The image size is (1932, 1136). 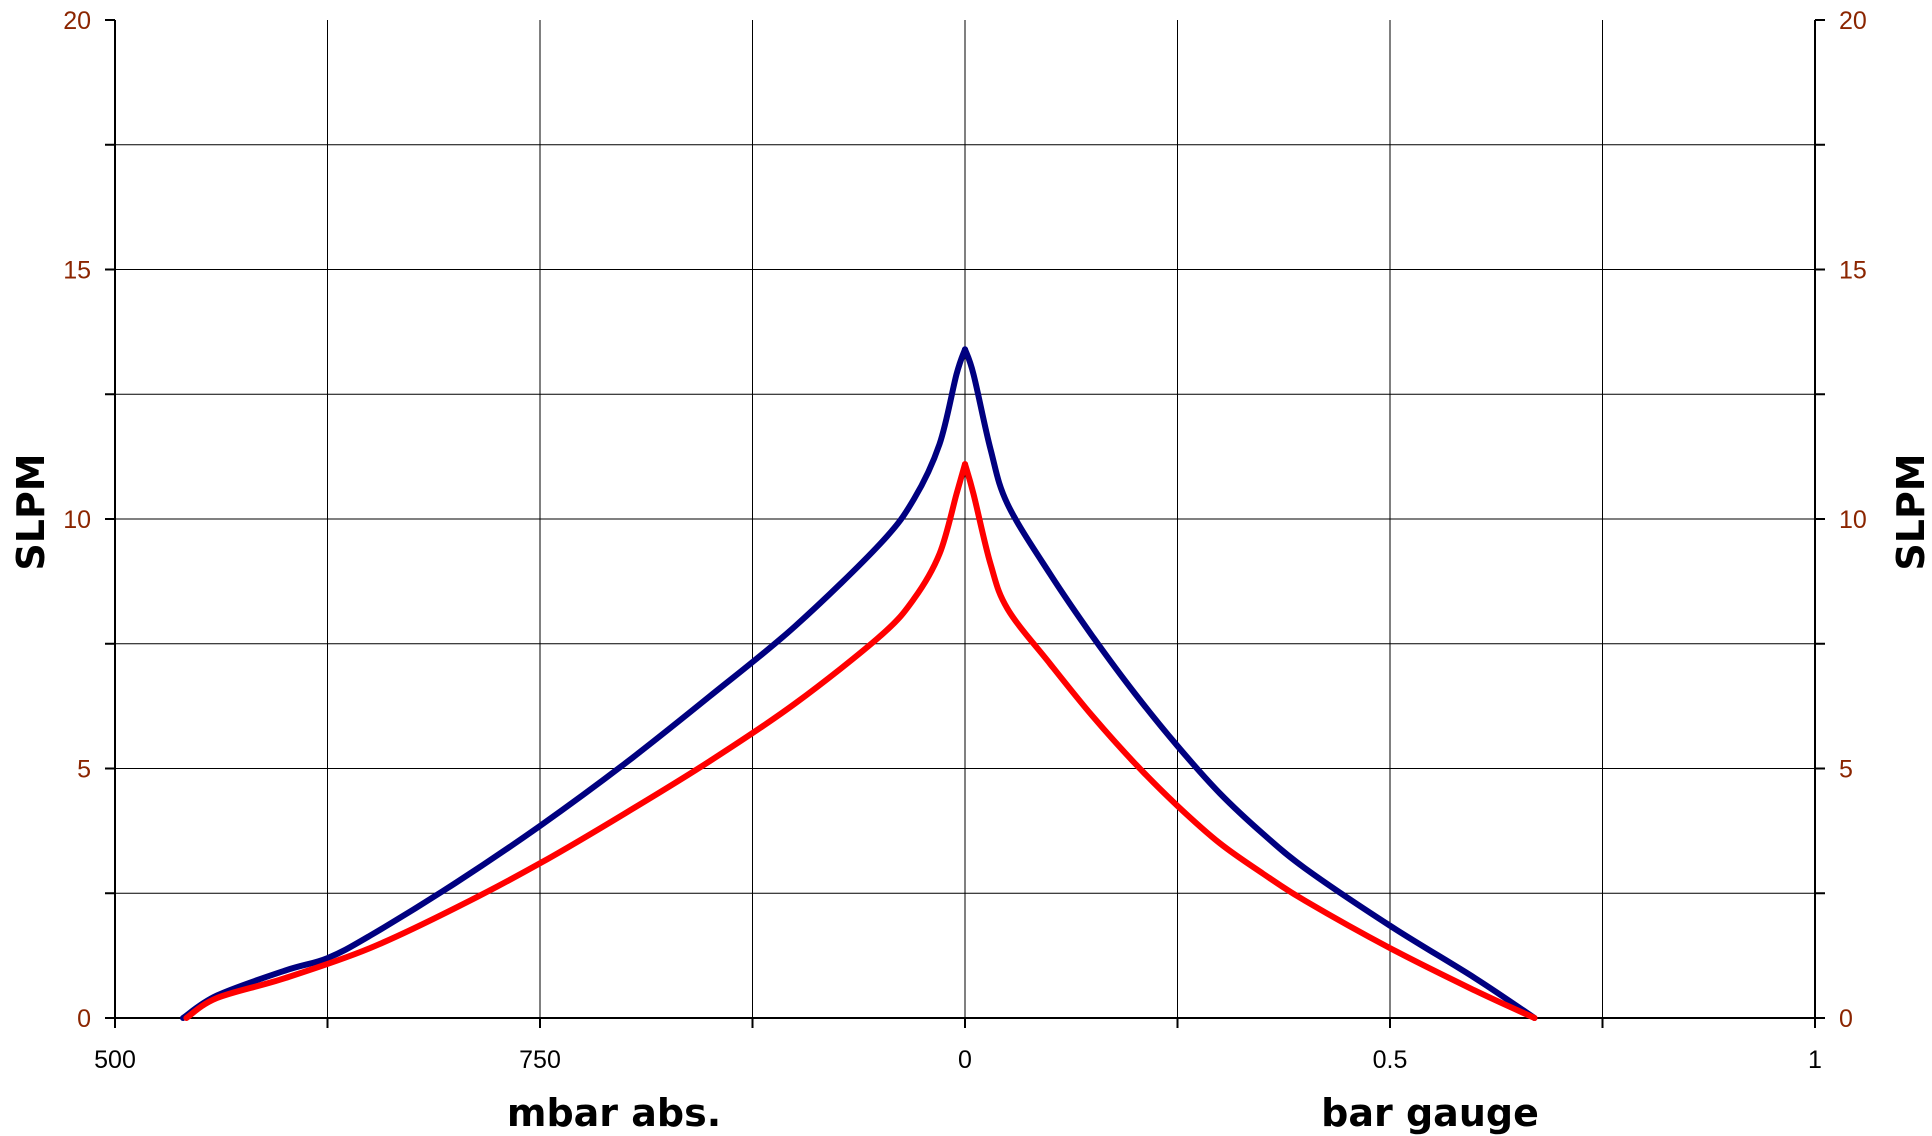 What do you see at coordinates (965, 1060) in the screenshot?
I see `x-tick-label-bar: 0` at bounding box center [965, 1060].